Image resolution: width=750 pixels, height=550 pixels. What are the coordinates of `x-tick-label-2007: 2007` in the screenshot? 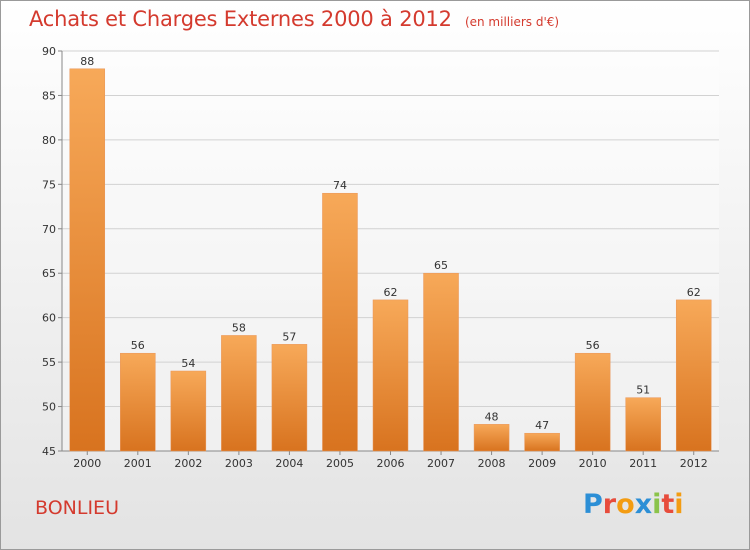 It's located at (441, 463).